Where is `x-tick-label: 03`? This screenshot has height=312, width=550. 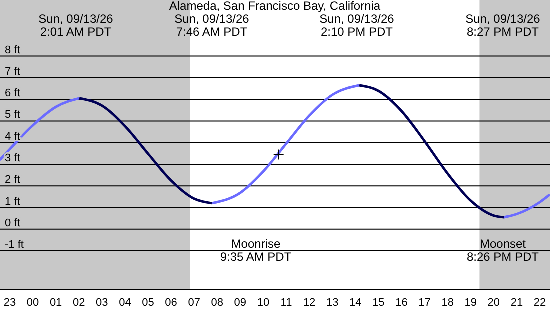
x-tick-label: 03 is located at coordinates (102, 302).